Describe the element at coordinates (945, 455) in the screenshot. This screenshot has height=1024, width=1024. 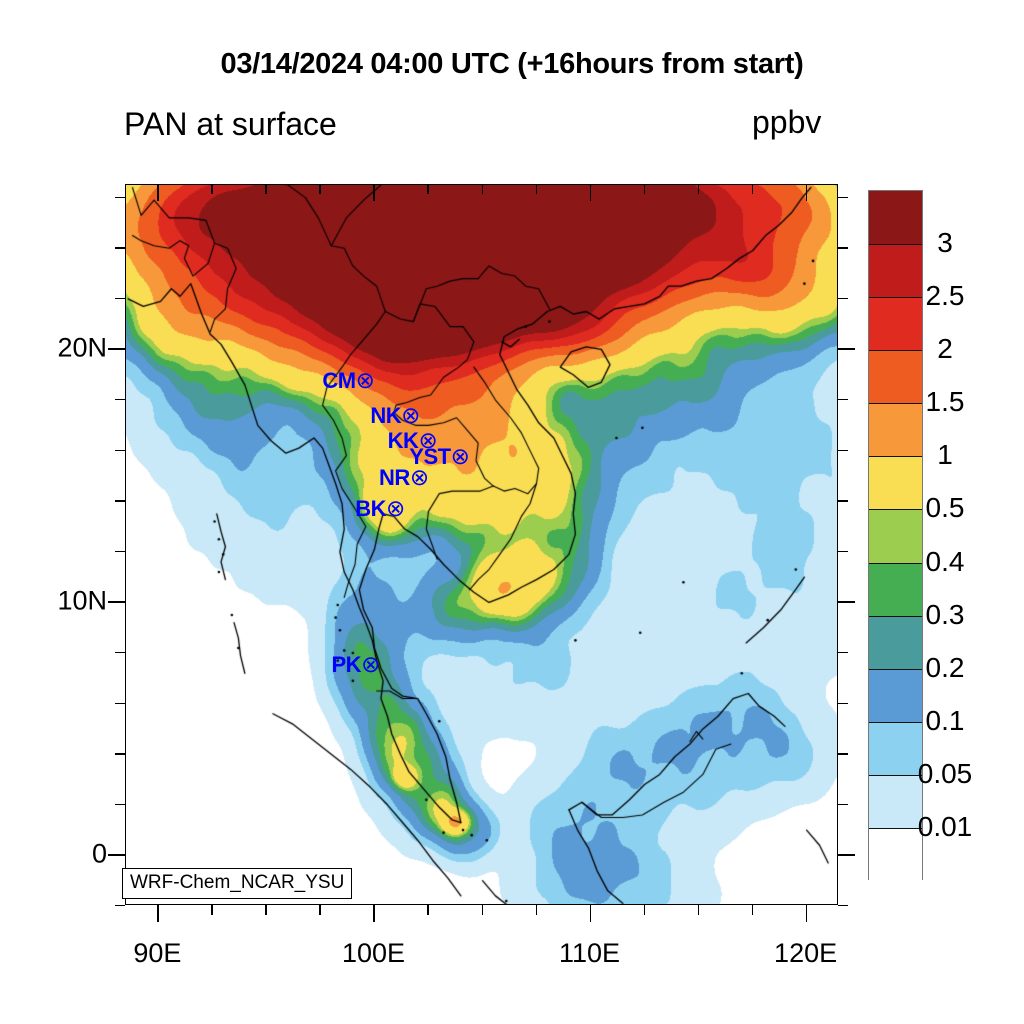
I see `colorbar-label-1: 1` at that location.